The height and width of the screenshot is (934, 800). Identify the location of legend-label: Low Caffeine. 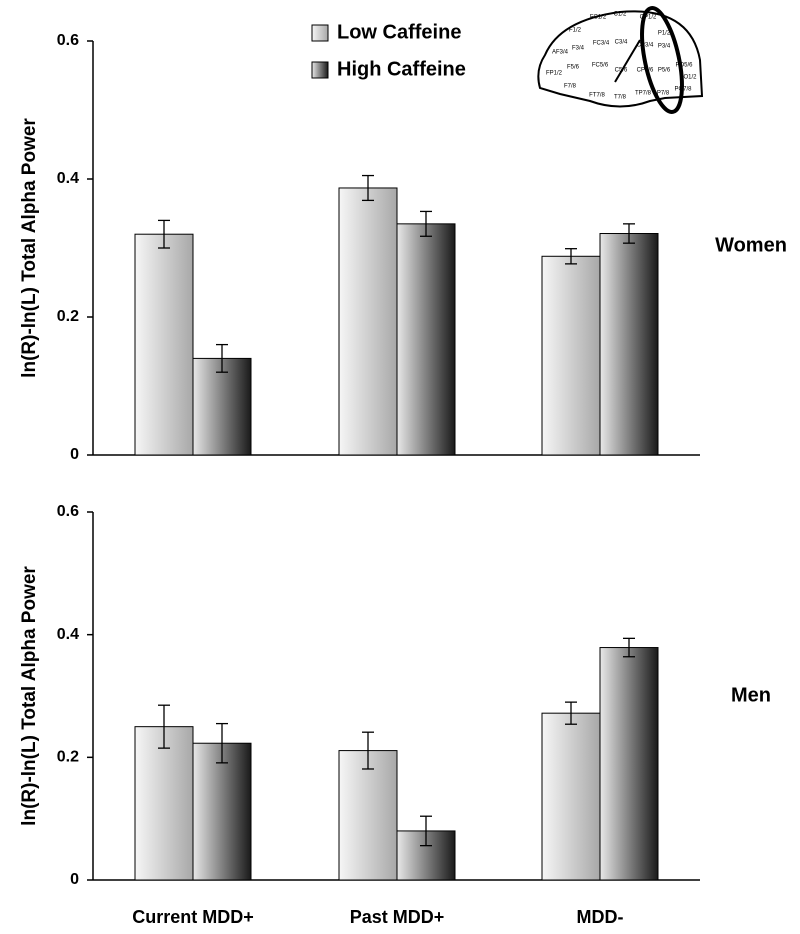
(399, 32).